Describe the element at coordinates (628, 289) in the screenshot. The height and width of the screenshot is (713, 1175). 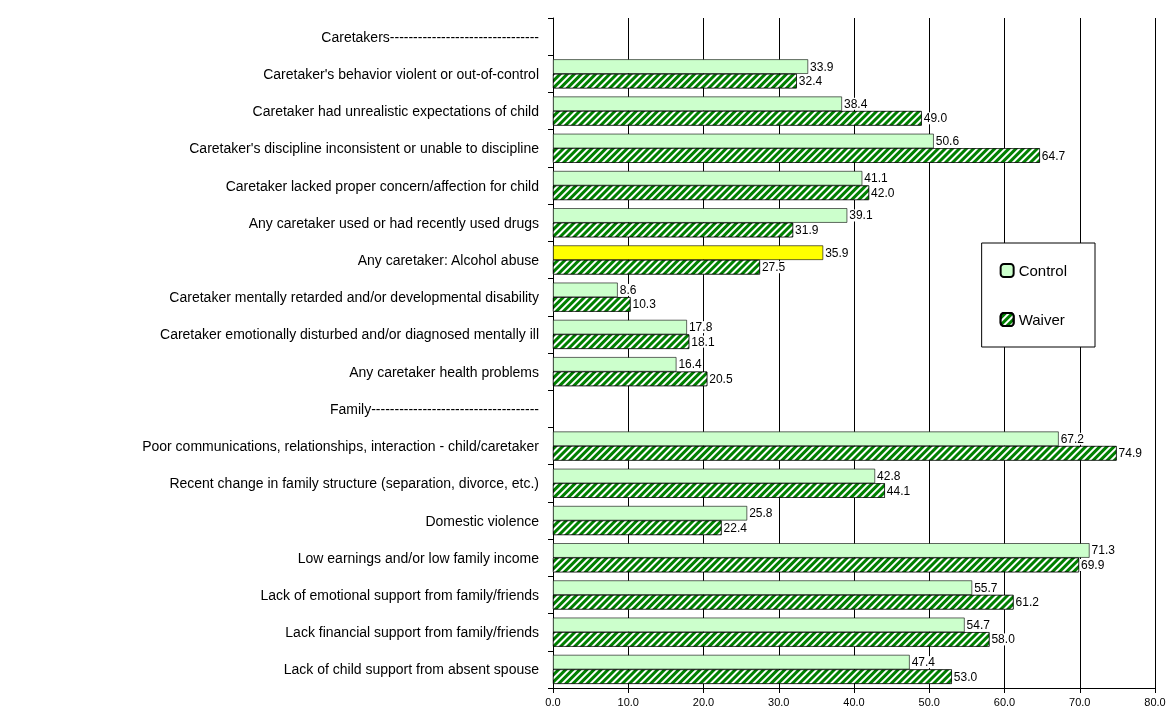
I see `data-label: 8.6` at that location.